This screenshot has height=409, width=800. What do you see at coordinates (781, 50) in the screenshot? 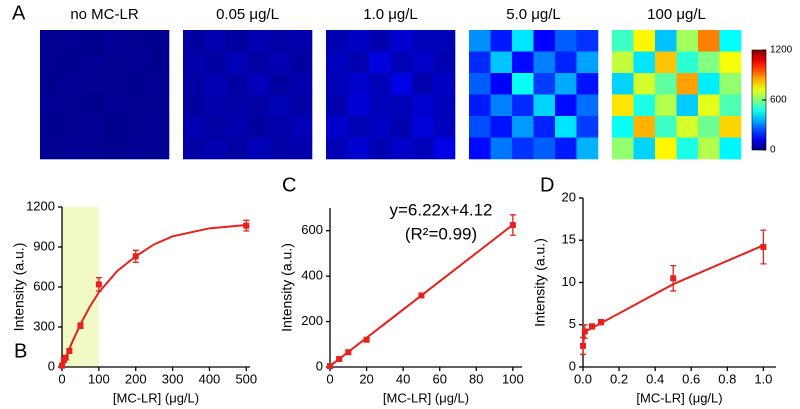
I see `colorbar-tick-label: 1200` at bounding box center [781, 50].